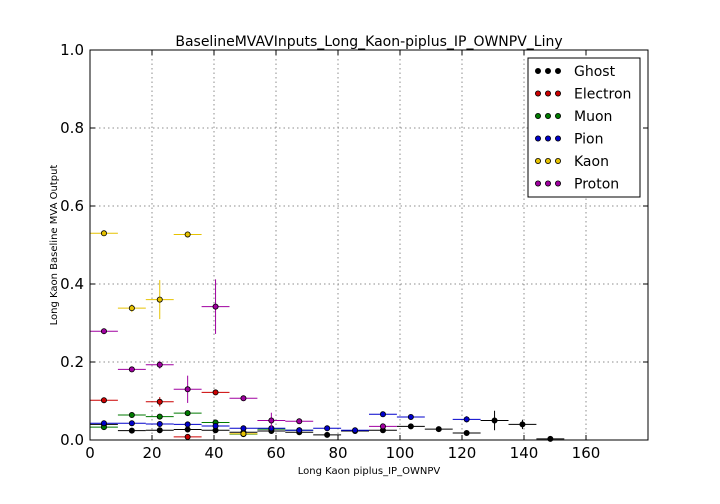 The image size is (720, 504). I want to click on x-tick-label: 120, so click(462, 453).